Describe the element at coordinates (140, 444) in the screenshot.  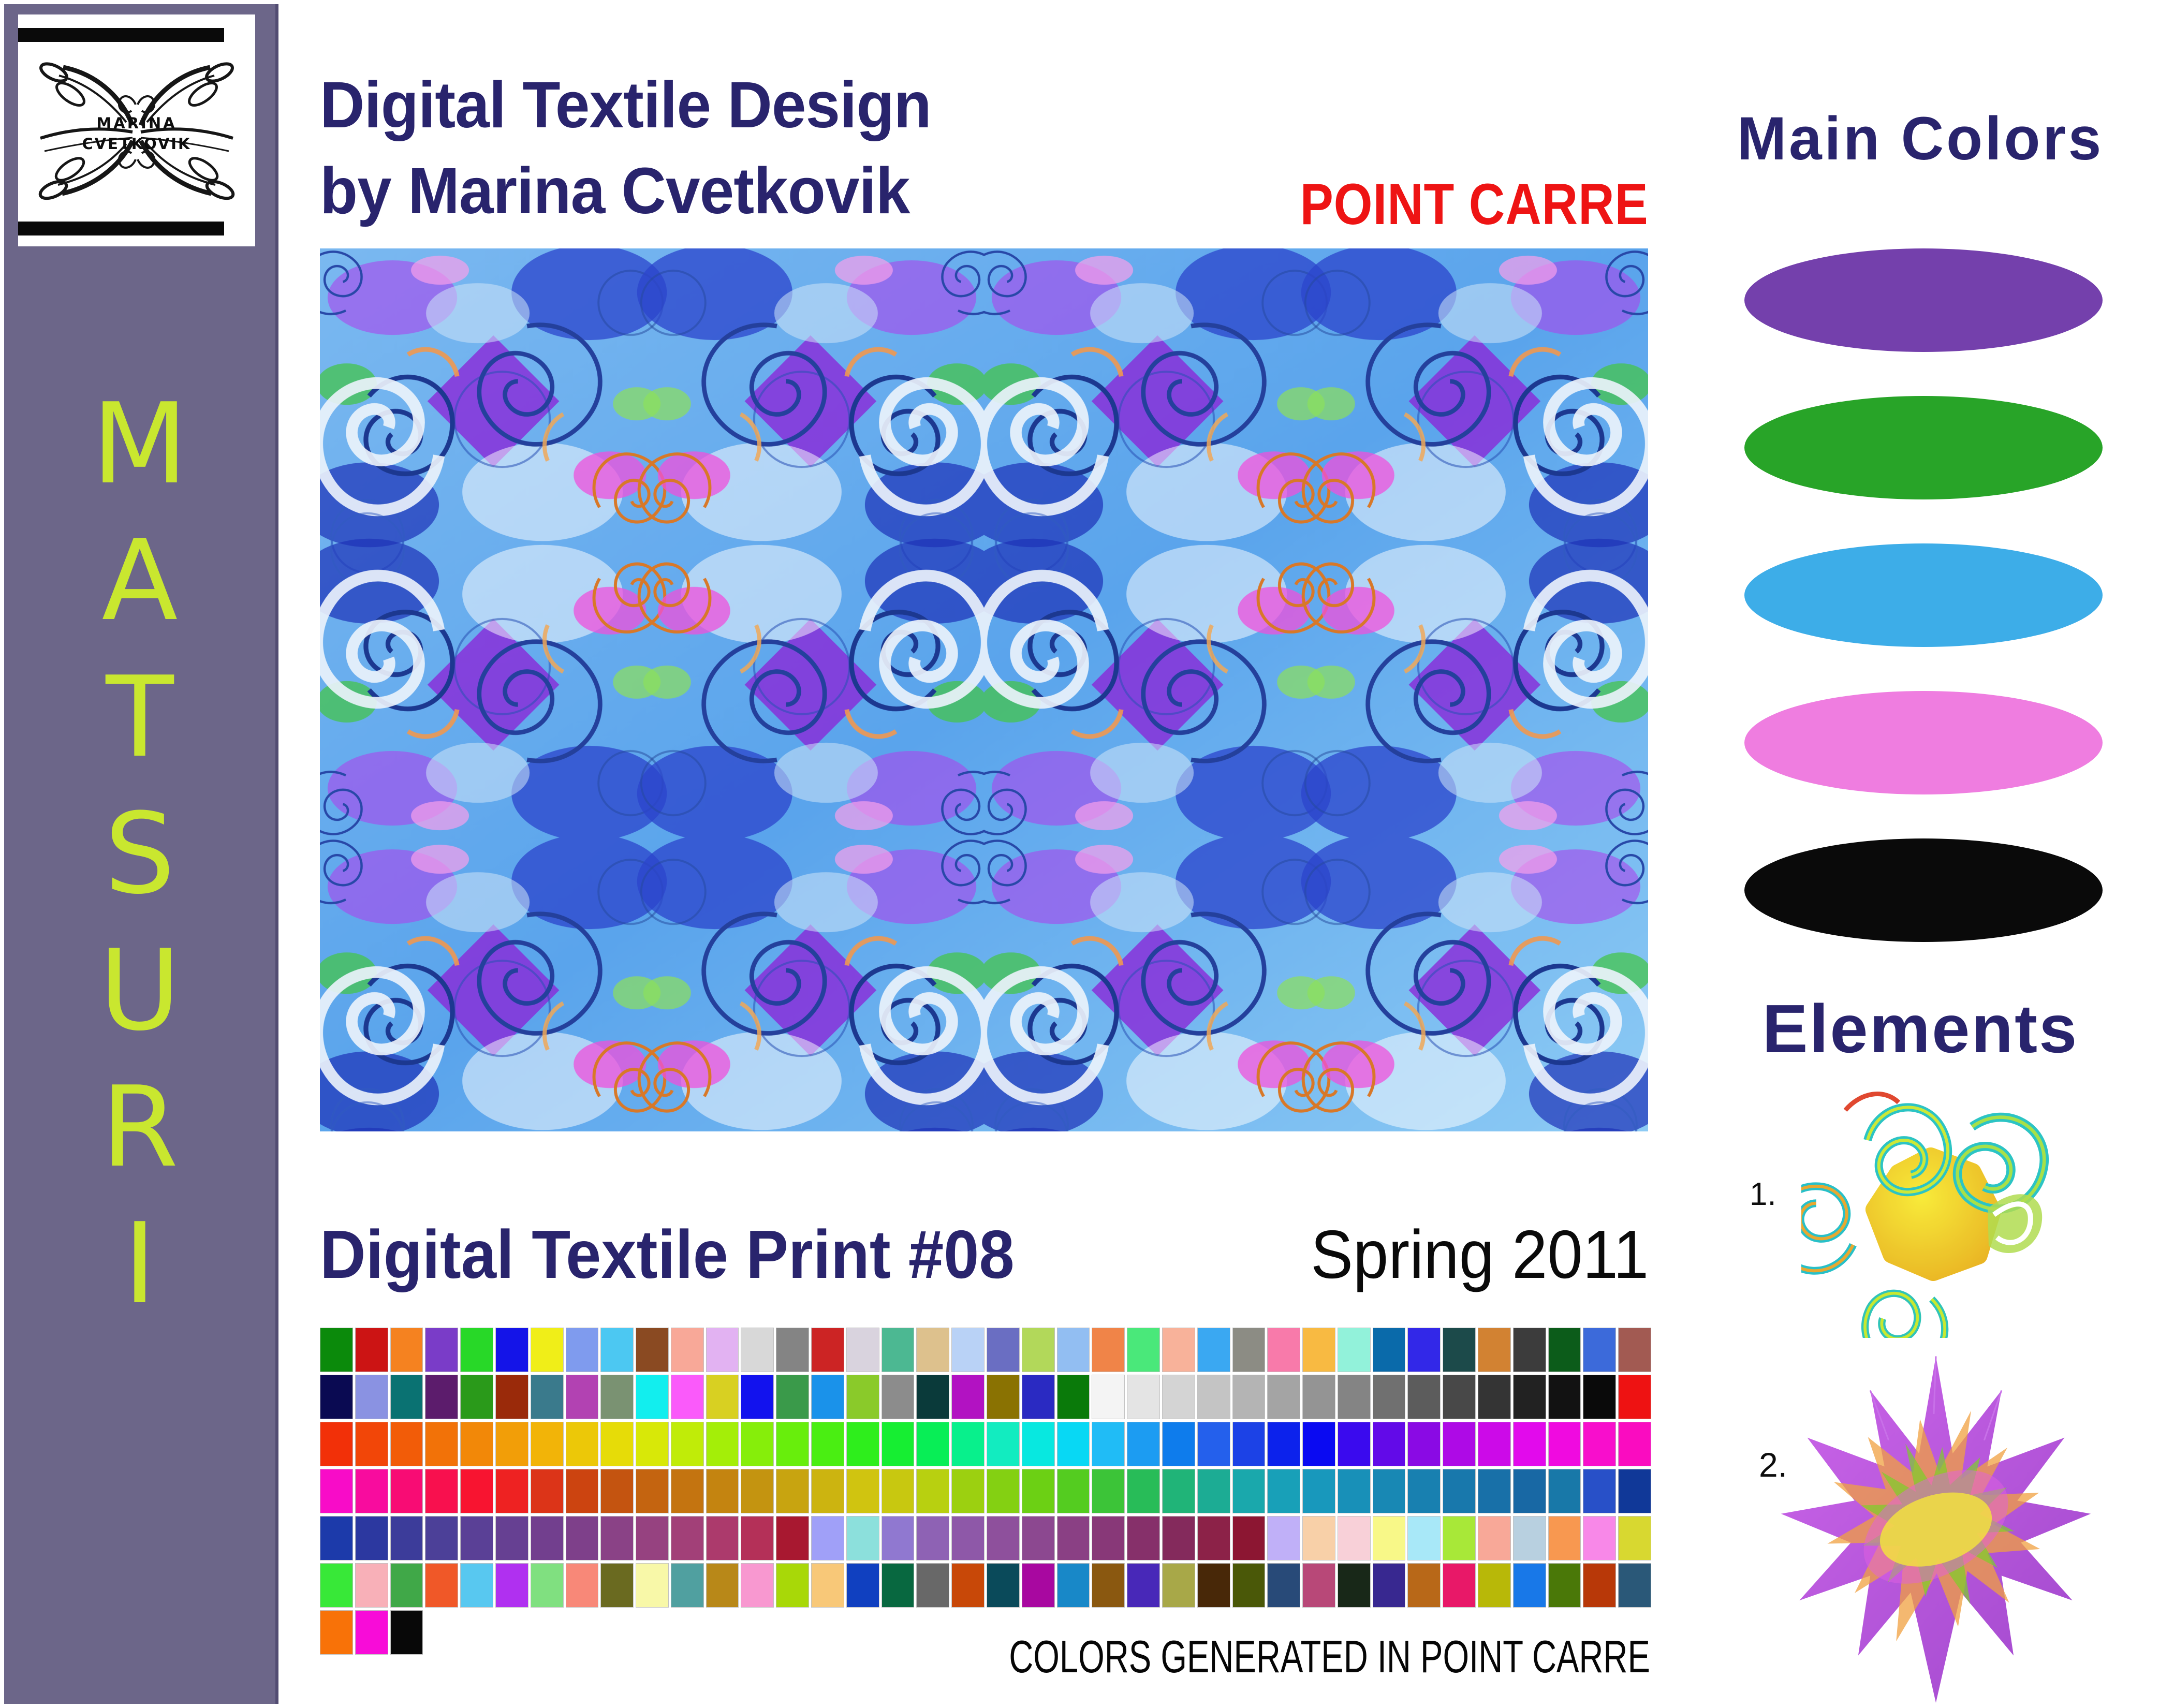
I see `collection-letter: M` at that location.